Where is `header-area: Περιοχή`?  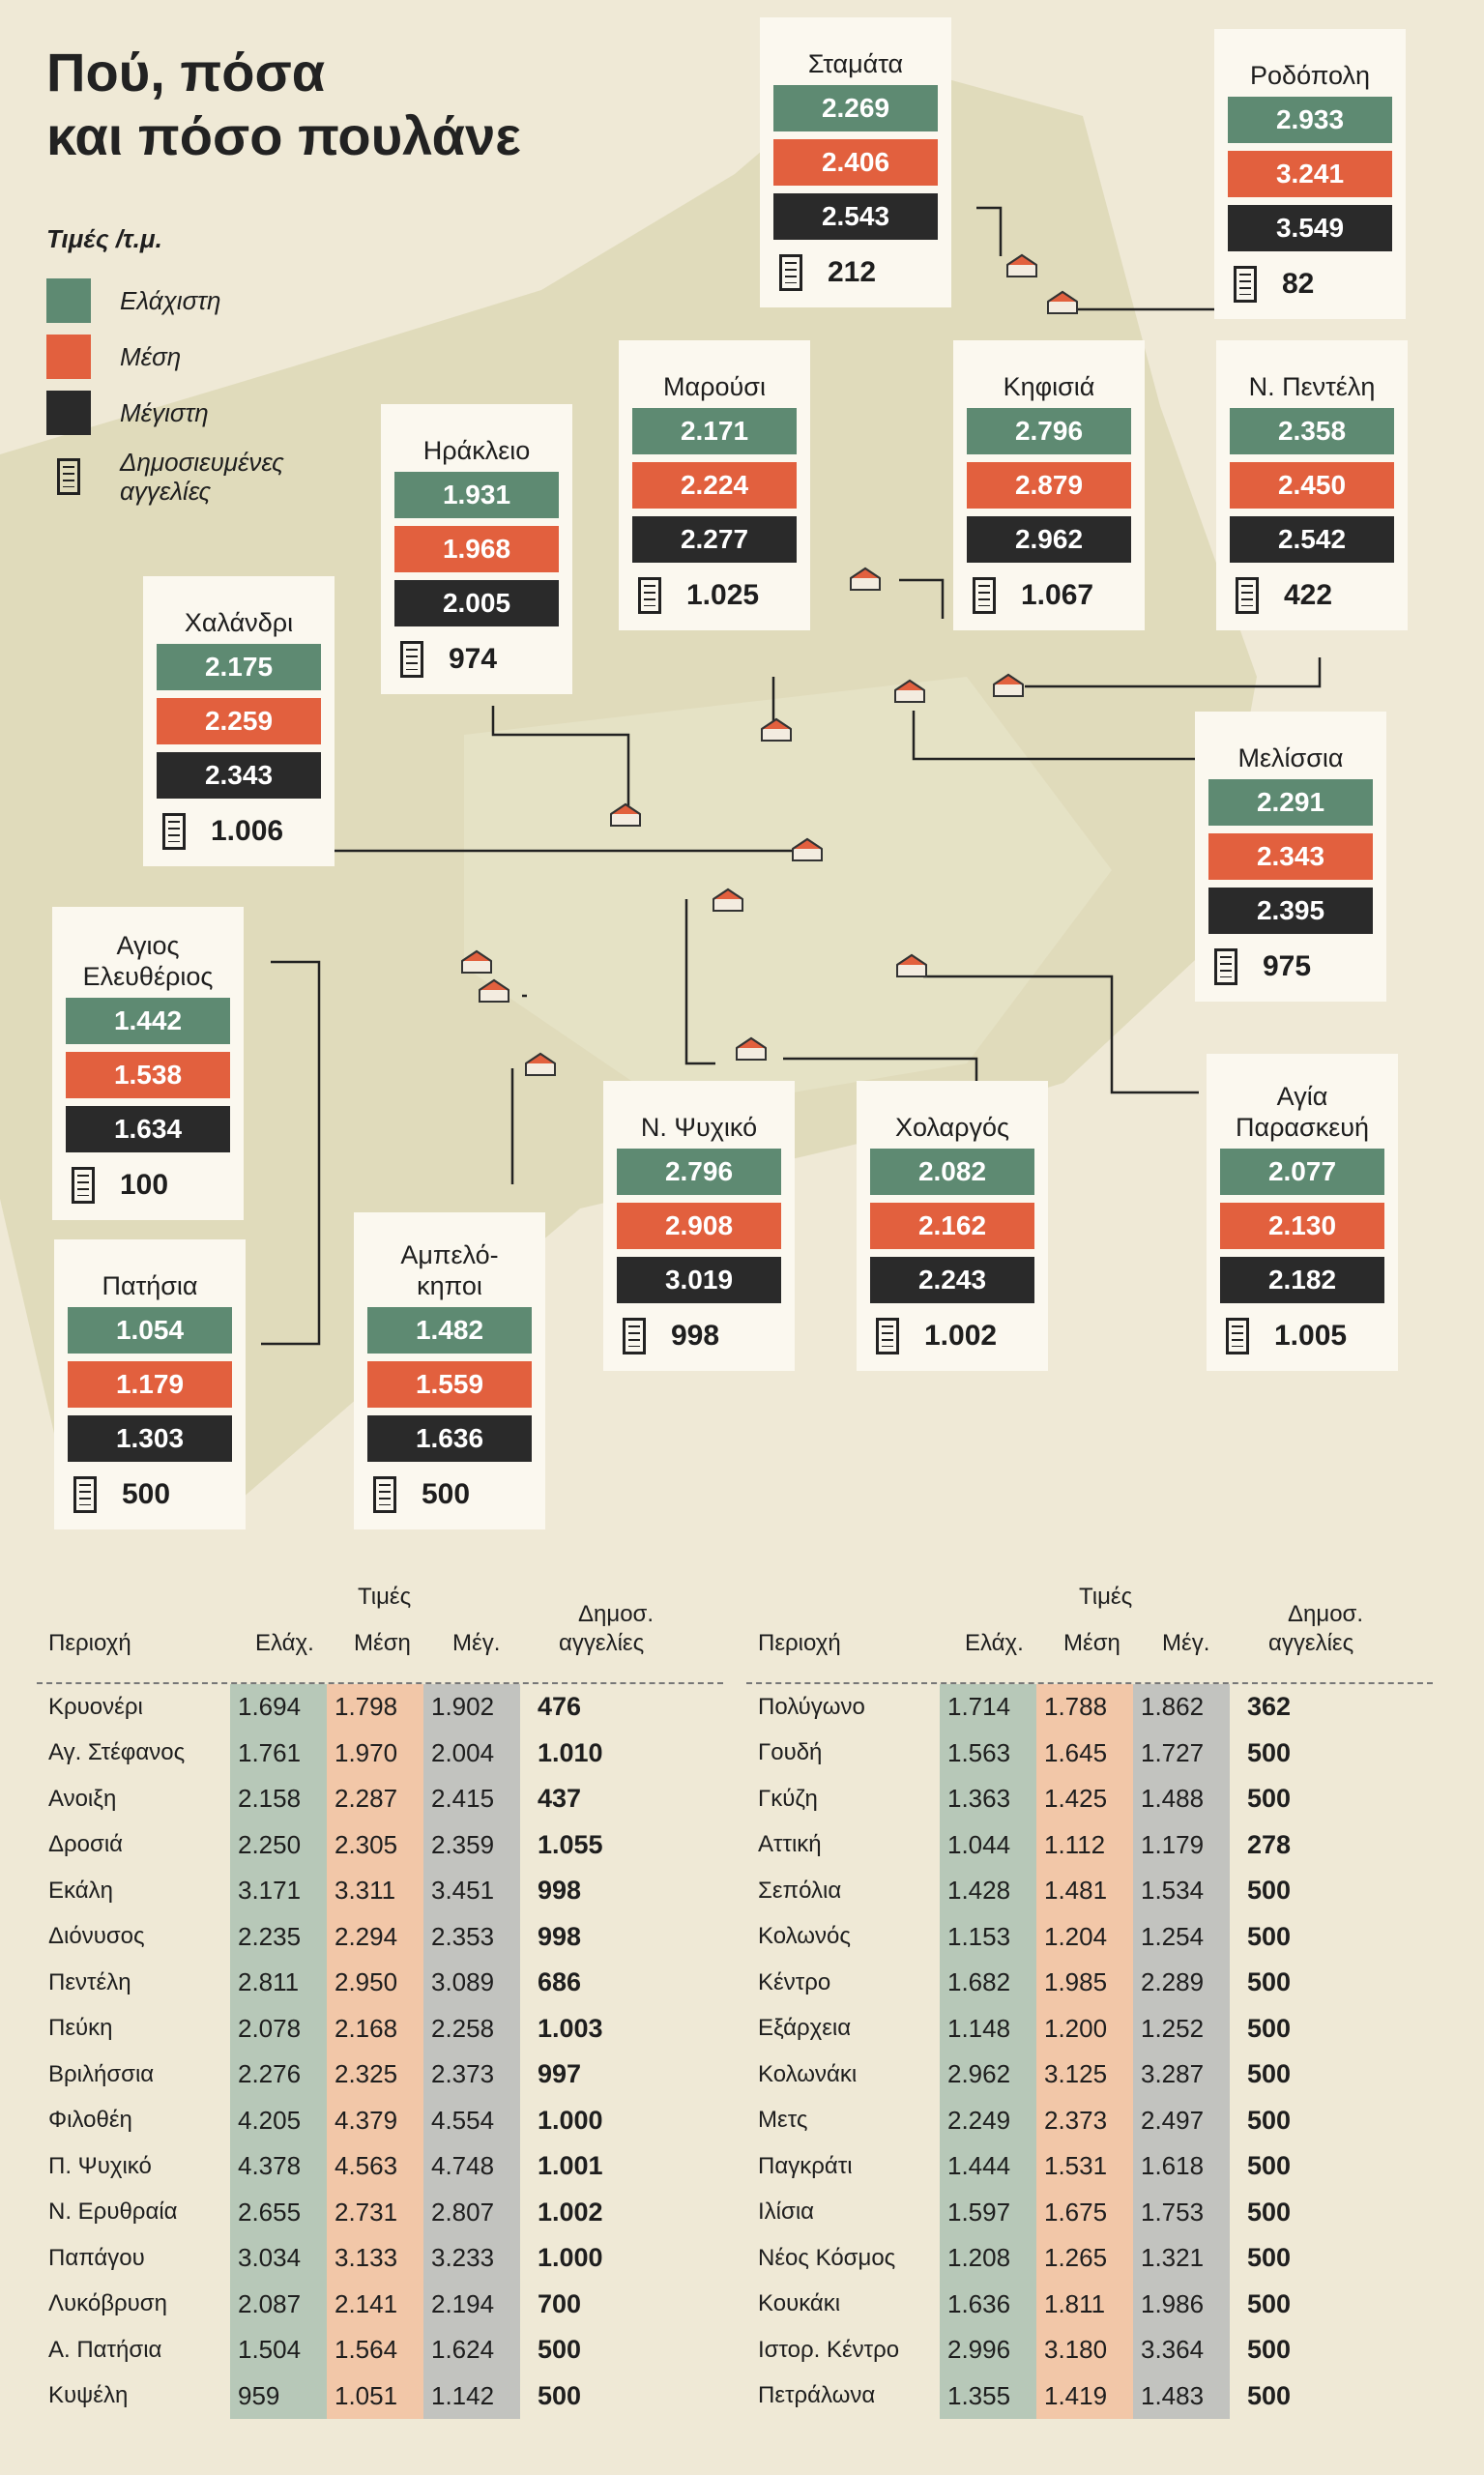
header-area: Περιοχή is located at coordinates (90, 1643).